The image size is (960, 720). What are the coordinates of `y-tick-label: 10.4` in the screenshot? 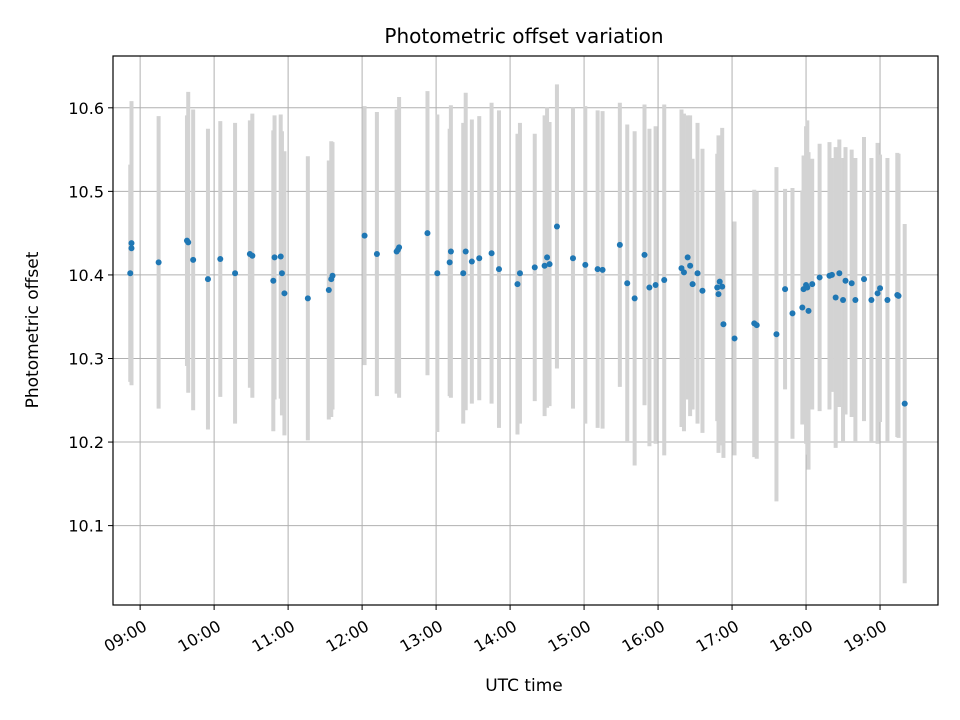 It's located at (86, 275).